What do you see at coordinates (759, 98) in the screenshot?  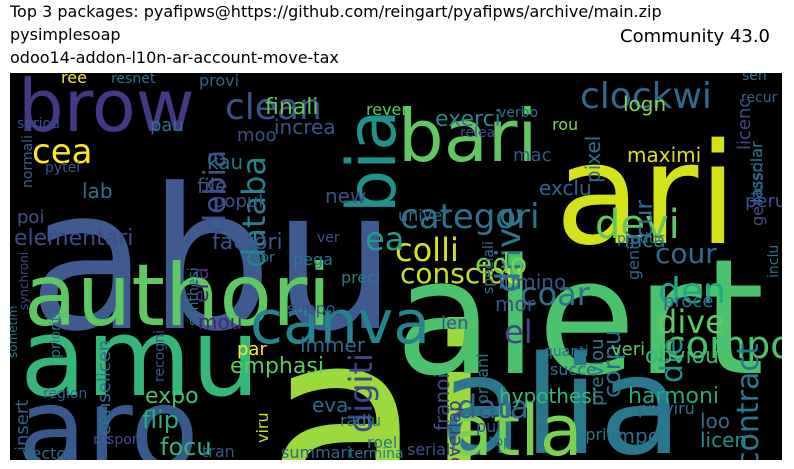 I see `word-recur: recur` at bounding box center [759, 98].